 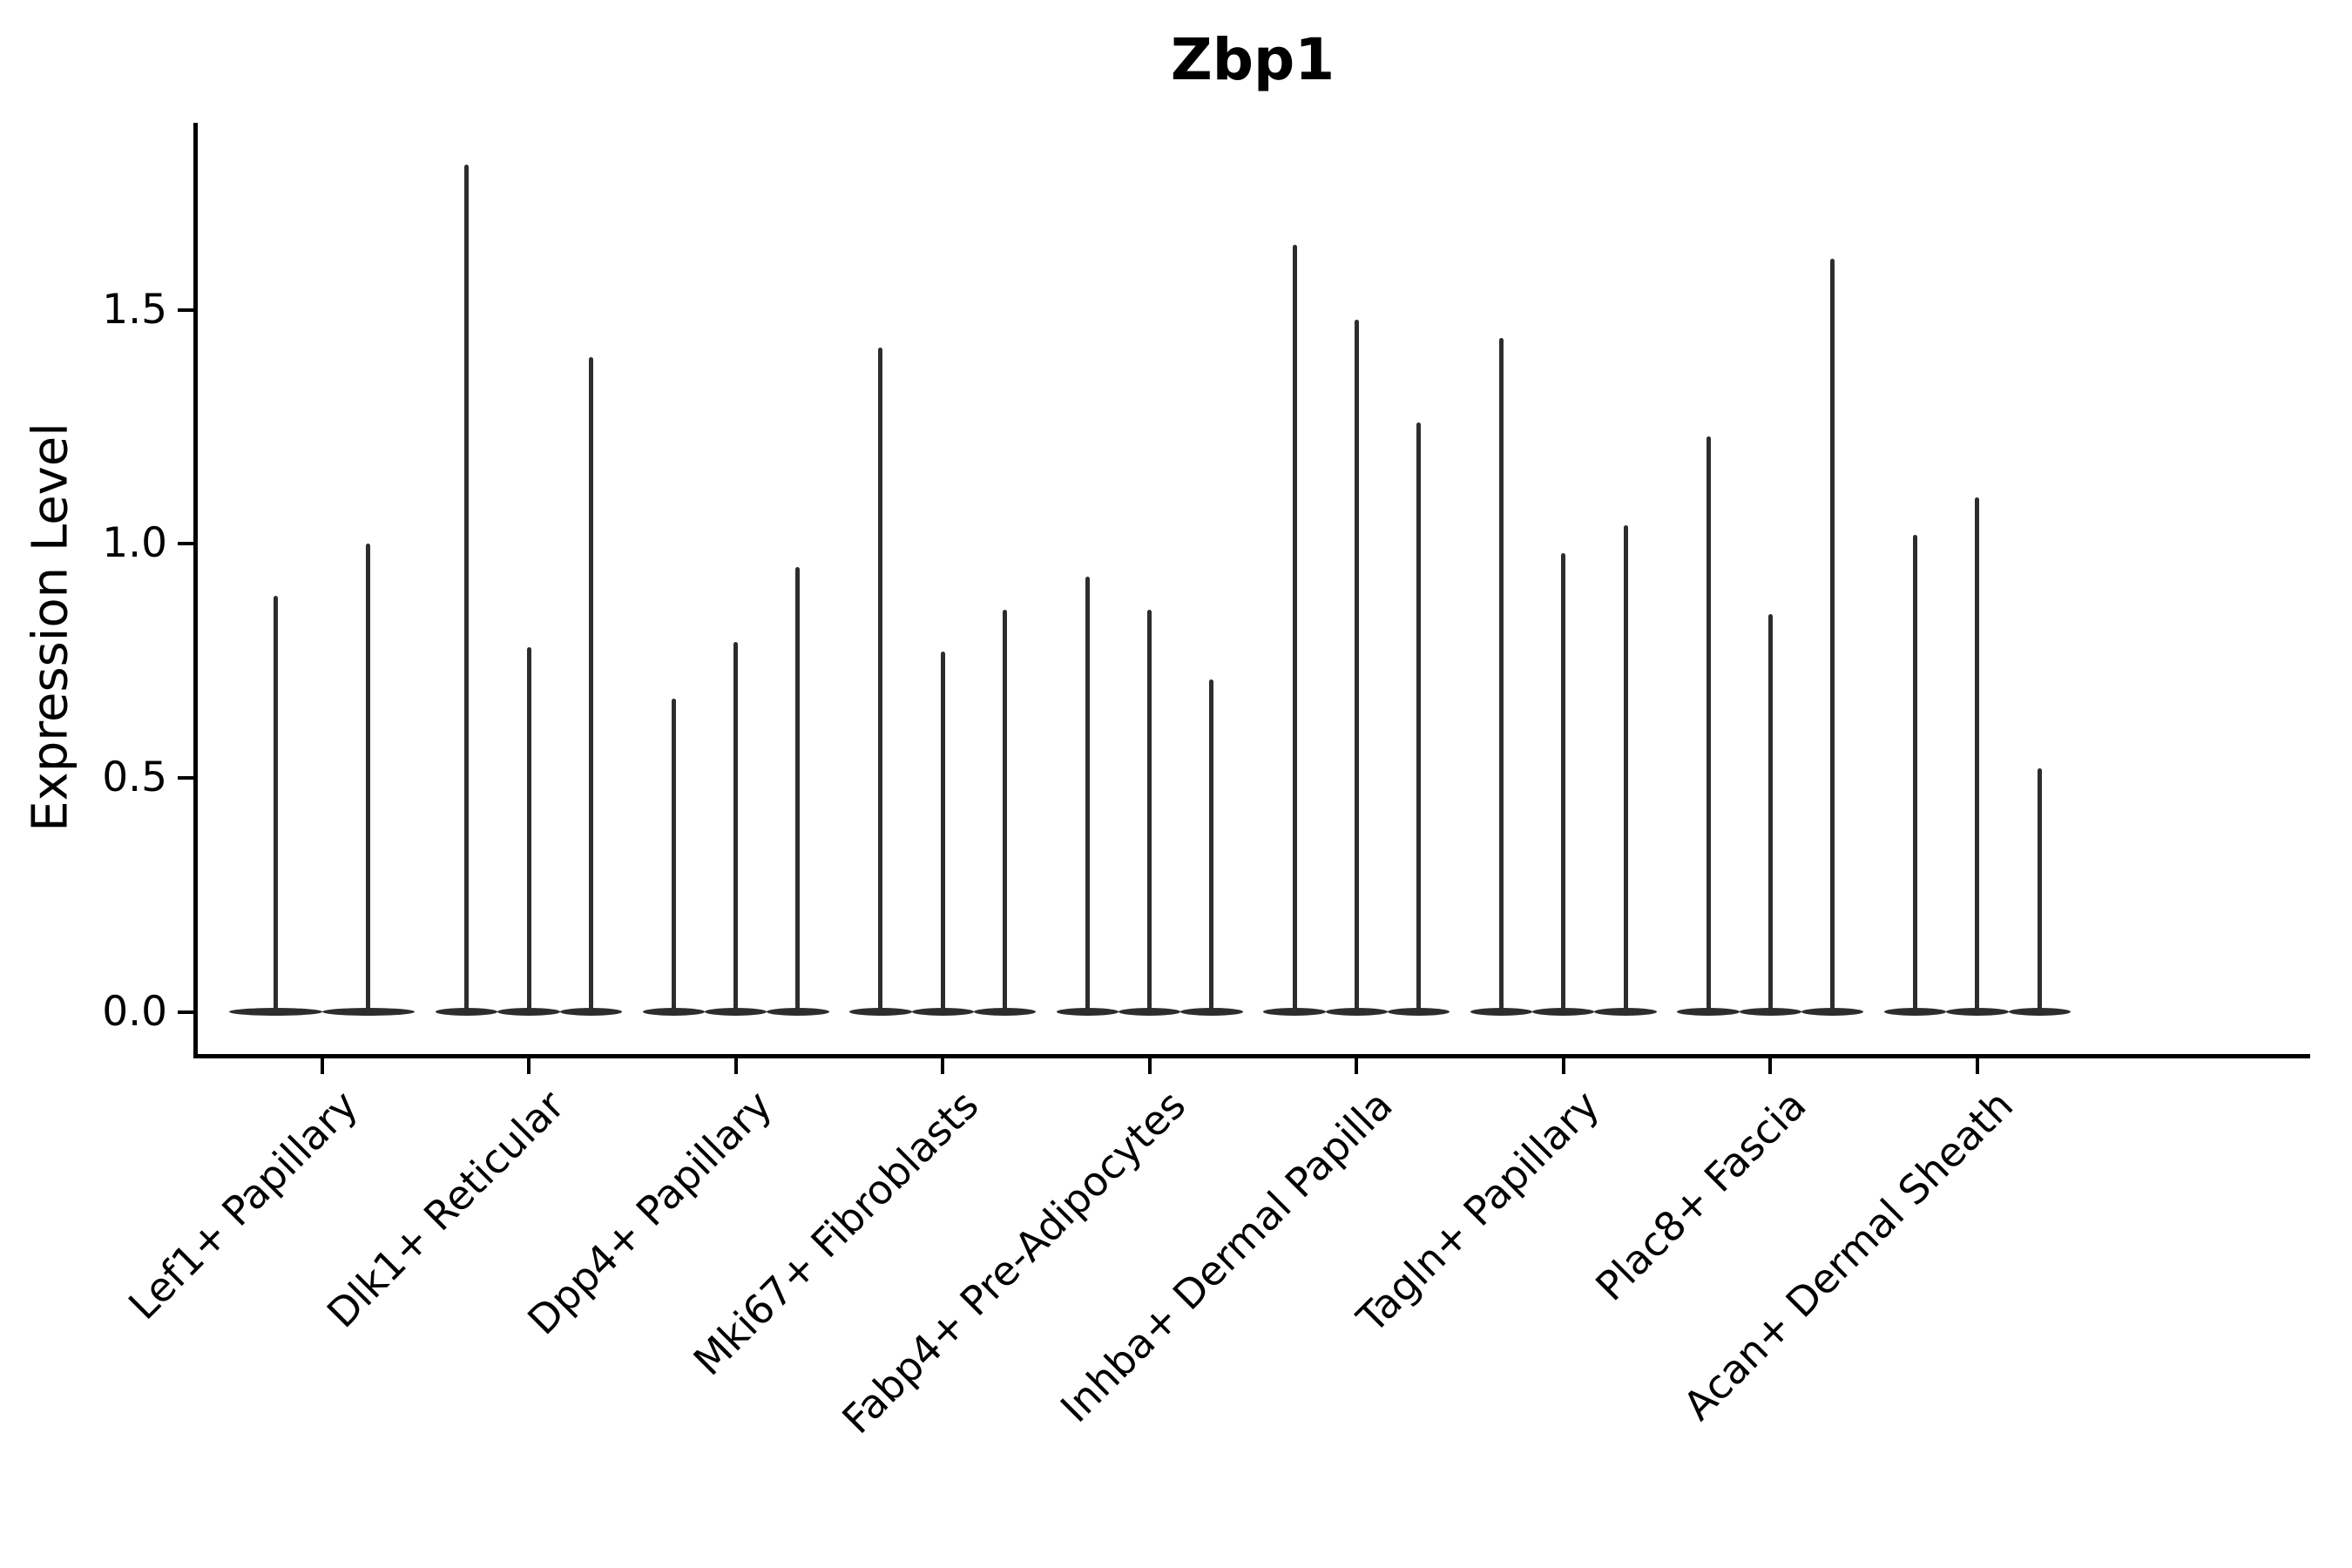 I want to click on y-tick-label: 1.0, so click(x=134, y=544).